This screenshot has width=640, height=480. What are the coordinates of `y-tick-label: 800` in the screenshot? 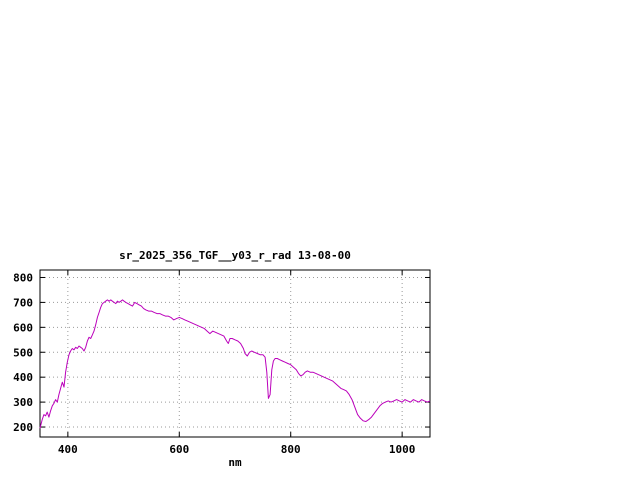 It's located at (23, 277).